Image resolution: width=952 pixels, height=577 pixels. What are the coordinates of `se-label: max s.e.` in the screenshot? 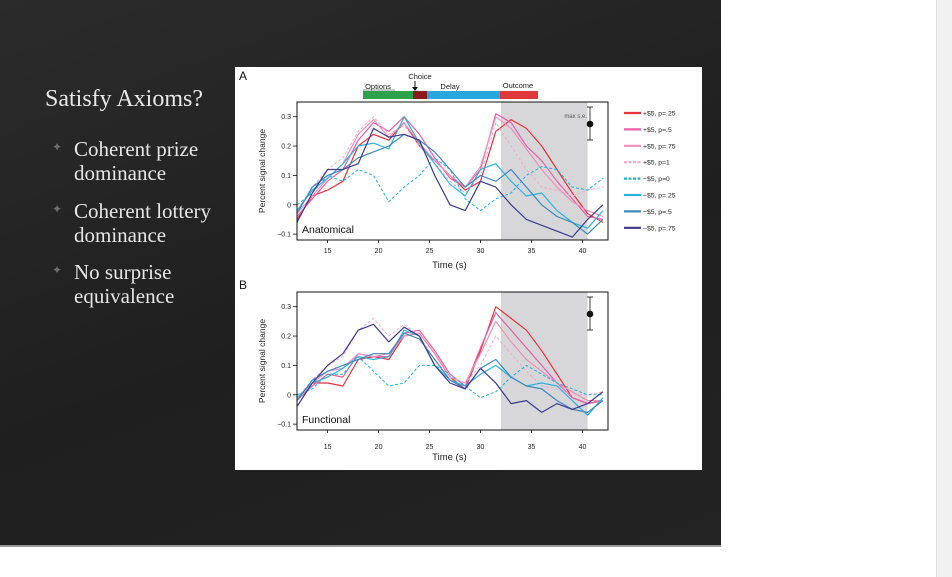 It's located at (575, 117).